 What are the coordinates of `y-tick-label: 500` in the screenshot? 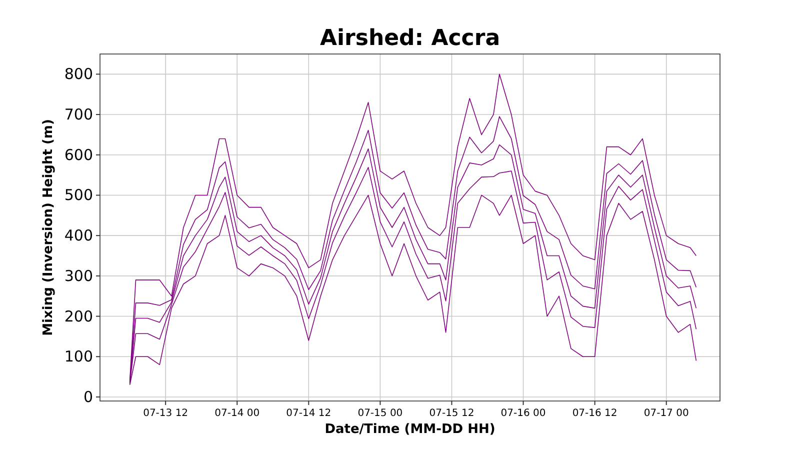 It's located at (78, 195).